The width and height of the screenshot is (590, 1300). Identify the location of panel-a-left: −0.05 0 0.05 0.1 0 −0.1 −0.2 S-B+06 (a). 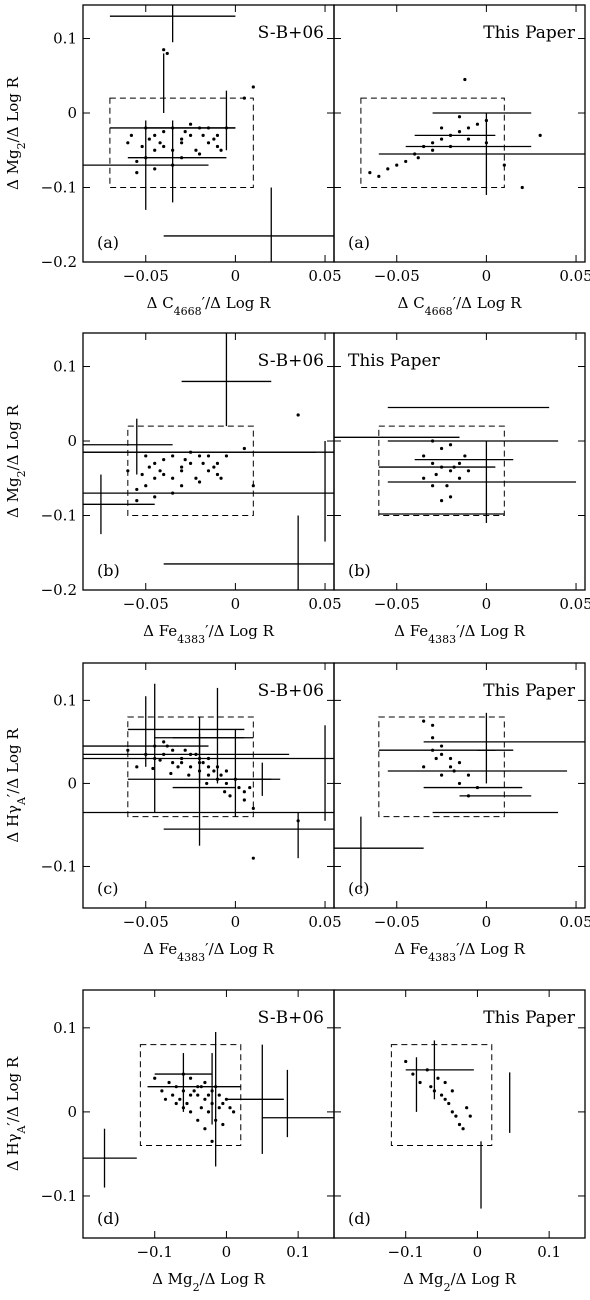
(191, 144).